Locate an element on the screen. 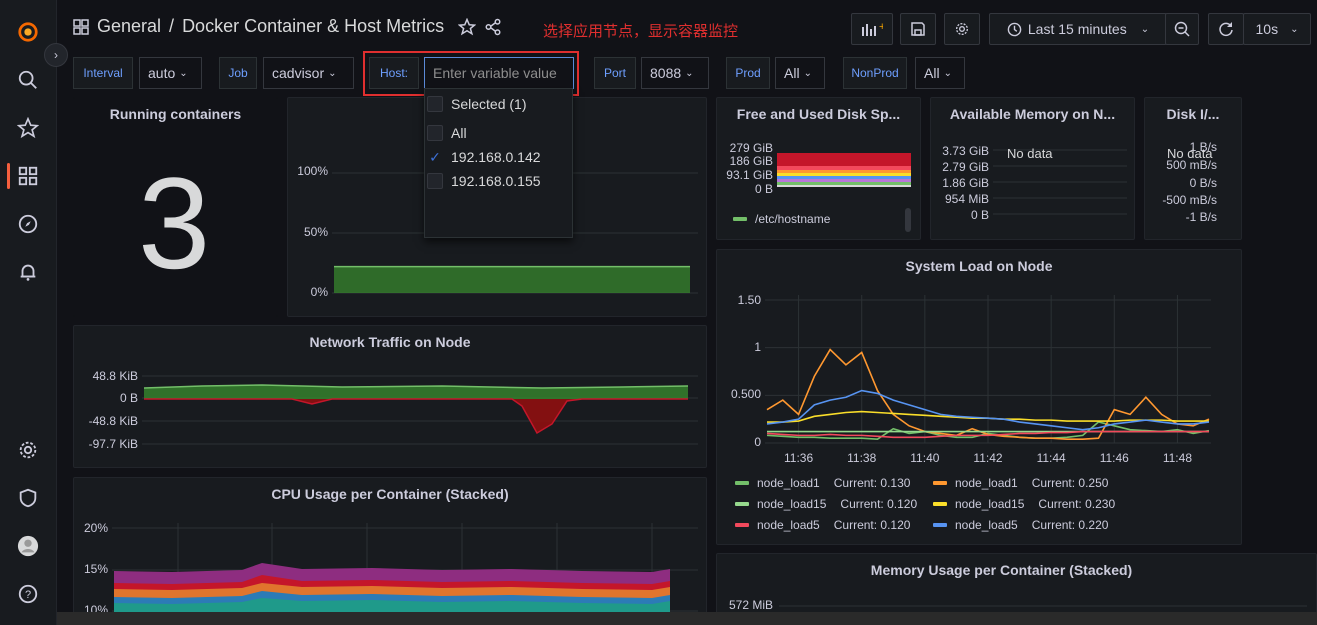 The height and width of the screenshot is (625, 1317). explore-compass-icon is located at coordinates (28, 224).